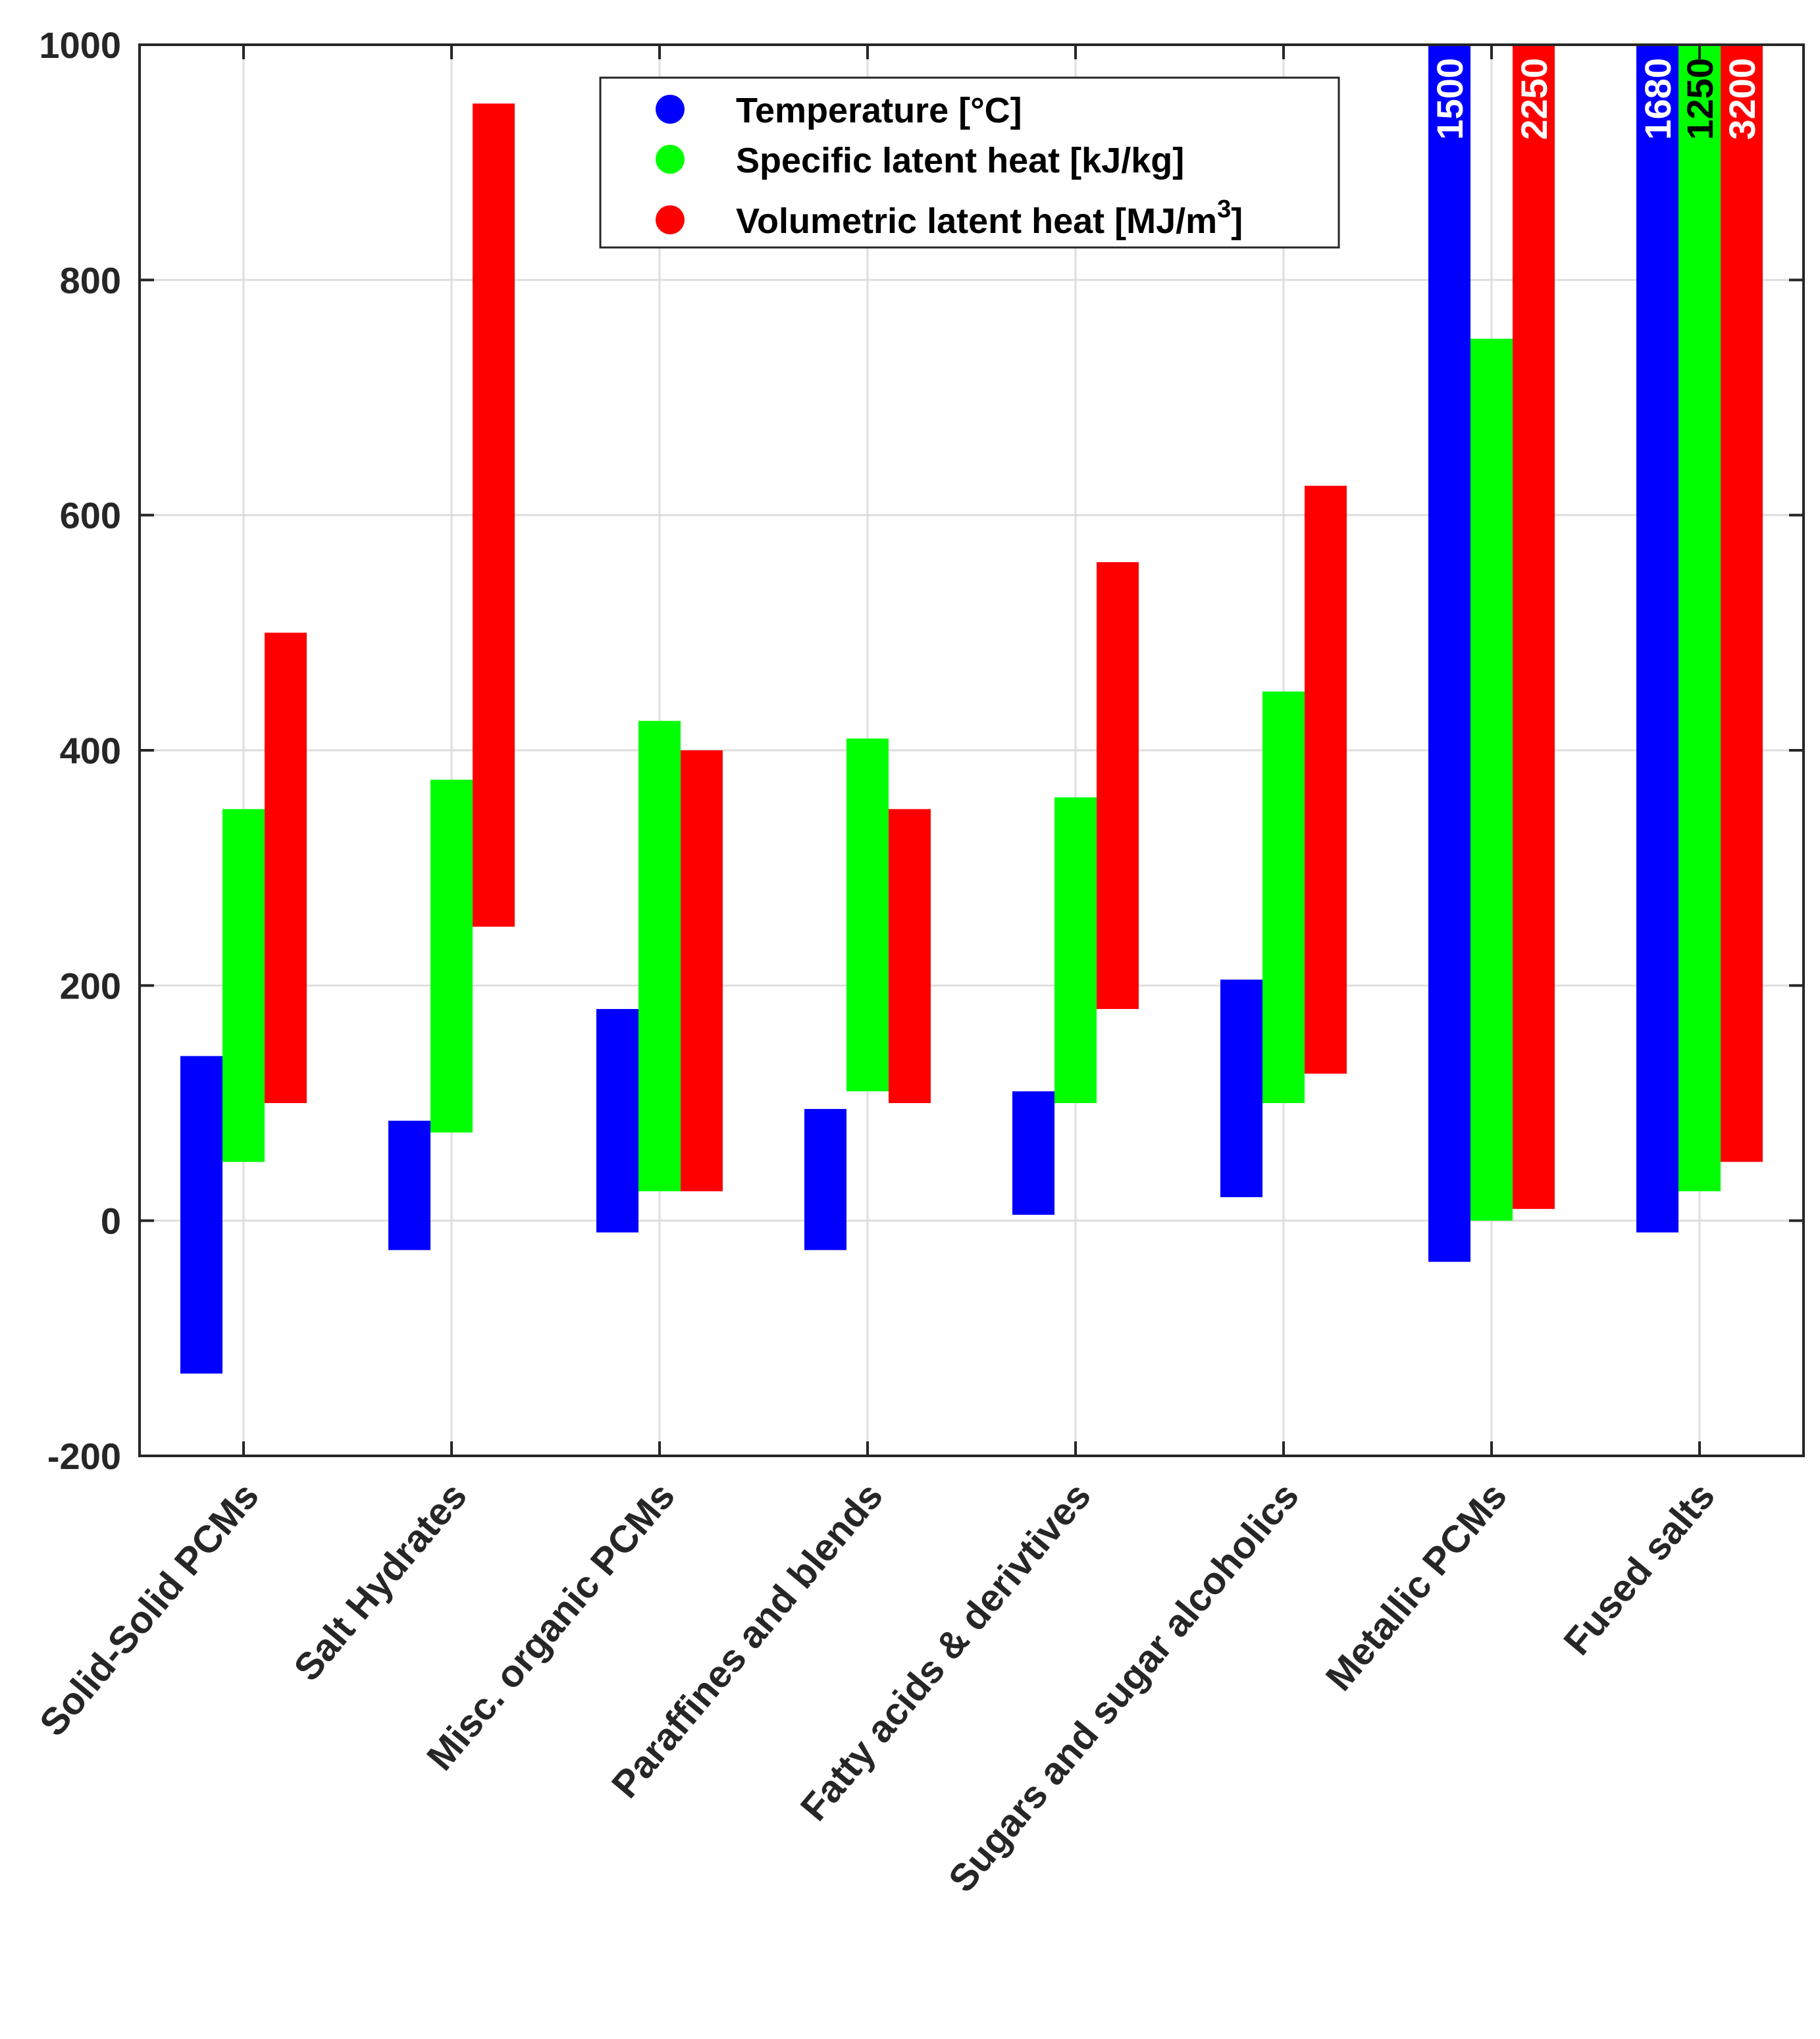 Image resolution: width=1820 pixels, height=2039 pixels. I want to click on bar-volumetric-latent-heat-mj-m3-metallic-pcms, so click(1534, 627).